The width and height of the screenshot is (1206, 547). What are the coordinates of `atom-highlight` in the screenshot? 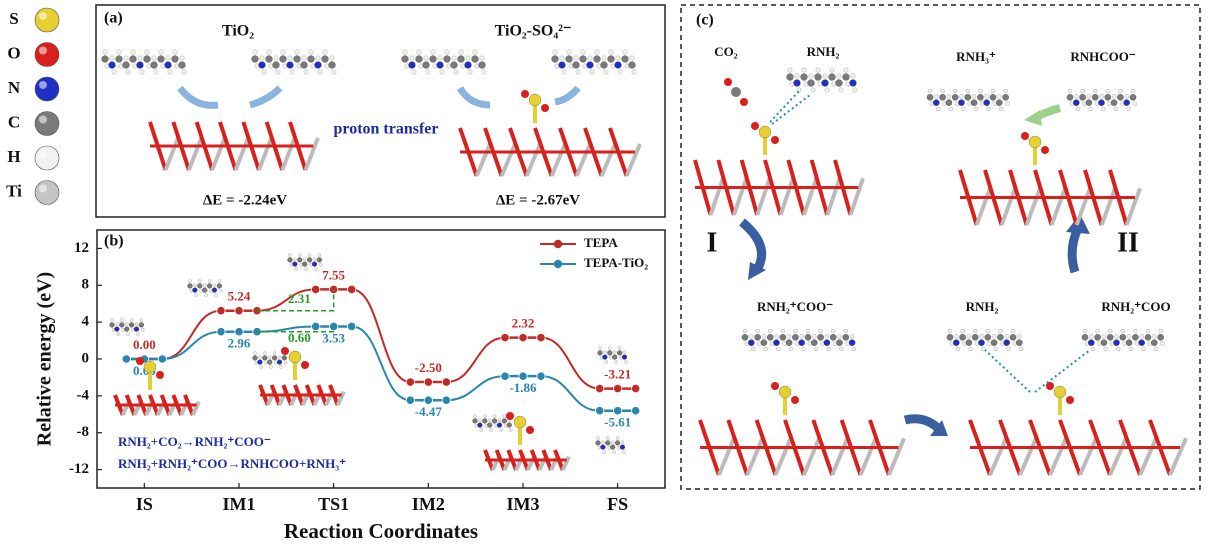 It's located at (43, 85).